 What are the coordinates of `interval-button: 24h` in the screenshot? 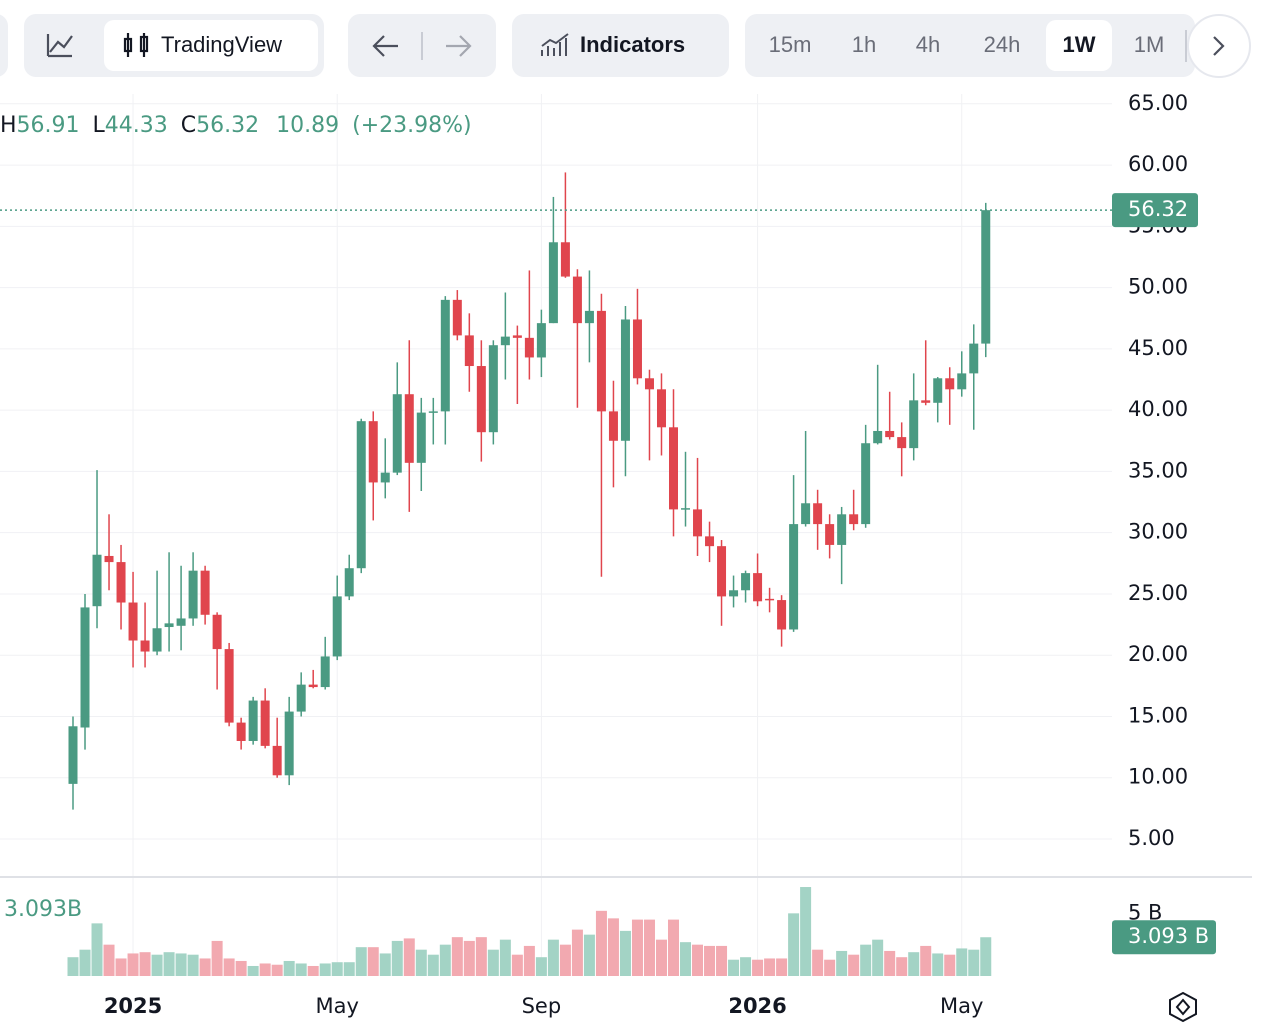 It's located at (1002, 44).